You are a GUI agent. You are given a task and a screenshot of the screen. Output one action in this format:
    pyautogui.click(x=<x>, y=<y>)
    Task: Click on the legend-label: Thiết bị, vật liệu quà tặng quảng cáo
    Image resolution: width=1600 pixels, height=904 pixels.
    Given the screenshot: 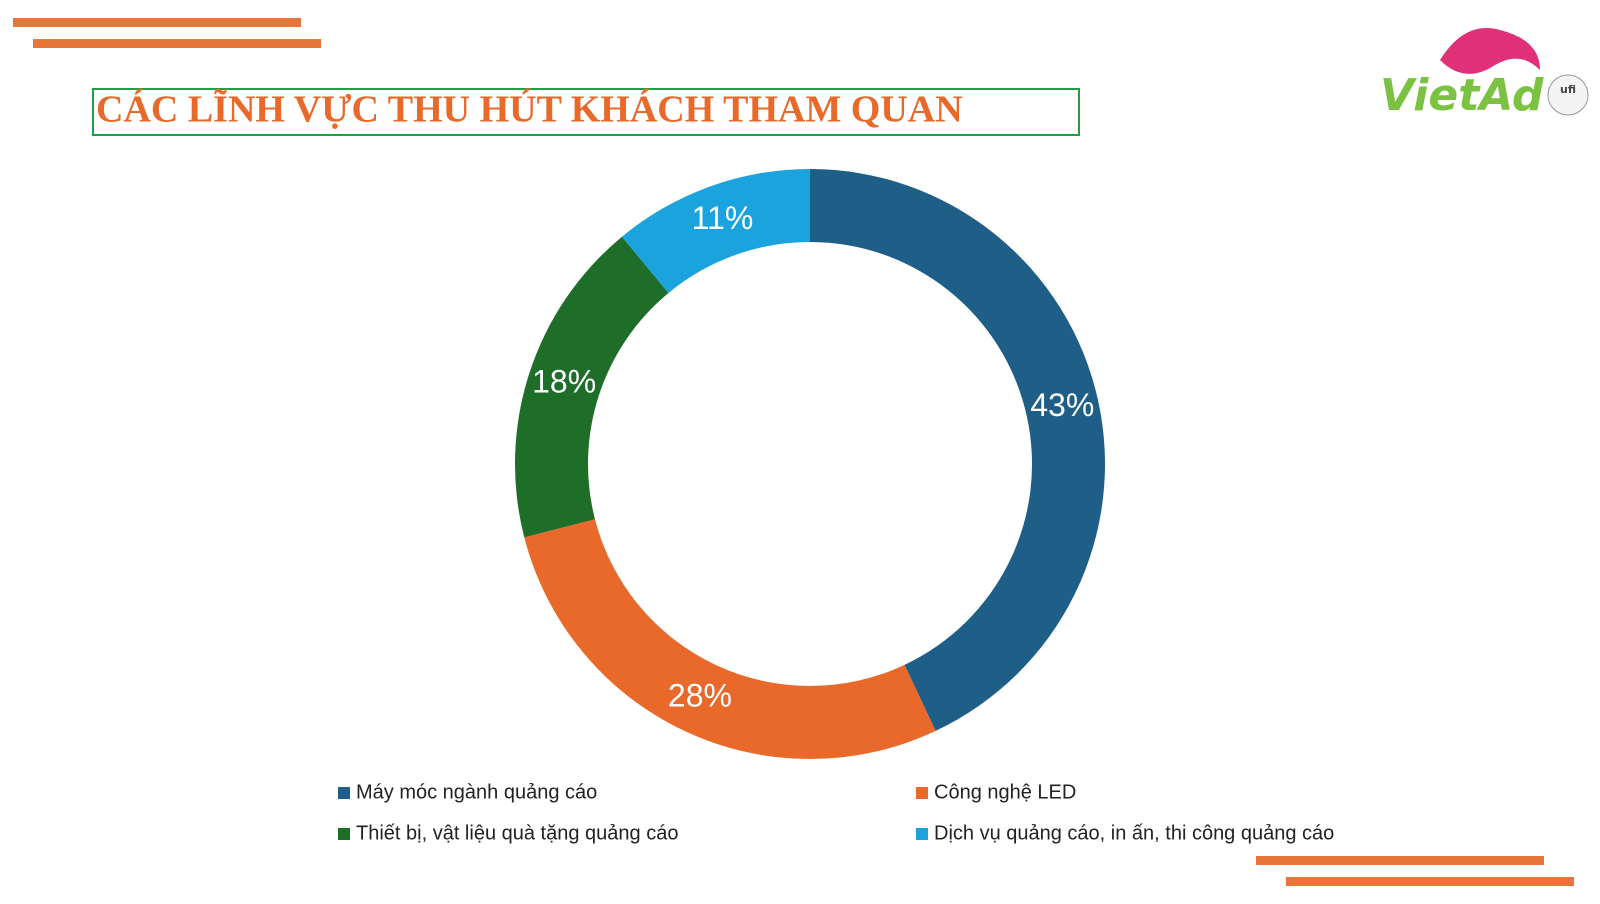 What is the action you would take?
    pyautogui.click(x=517, y=833)
    